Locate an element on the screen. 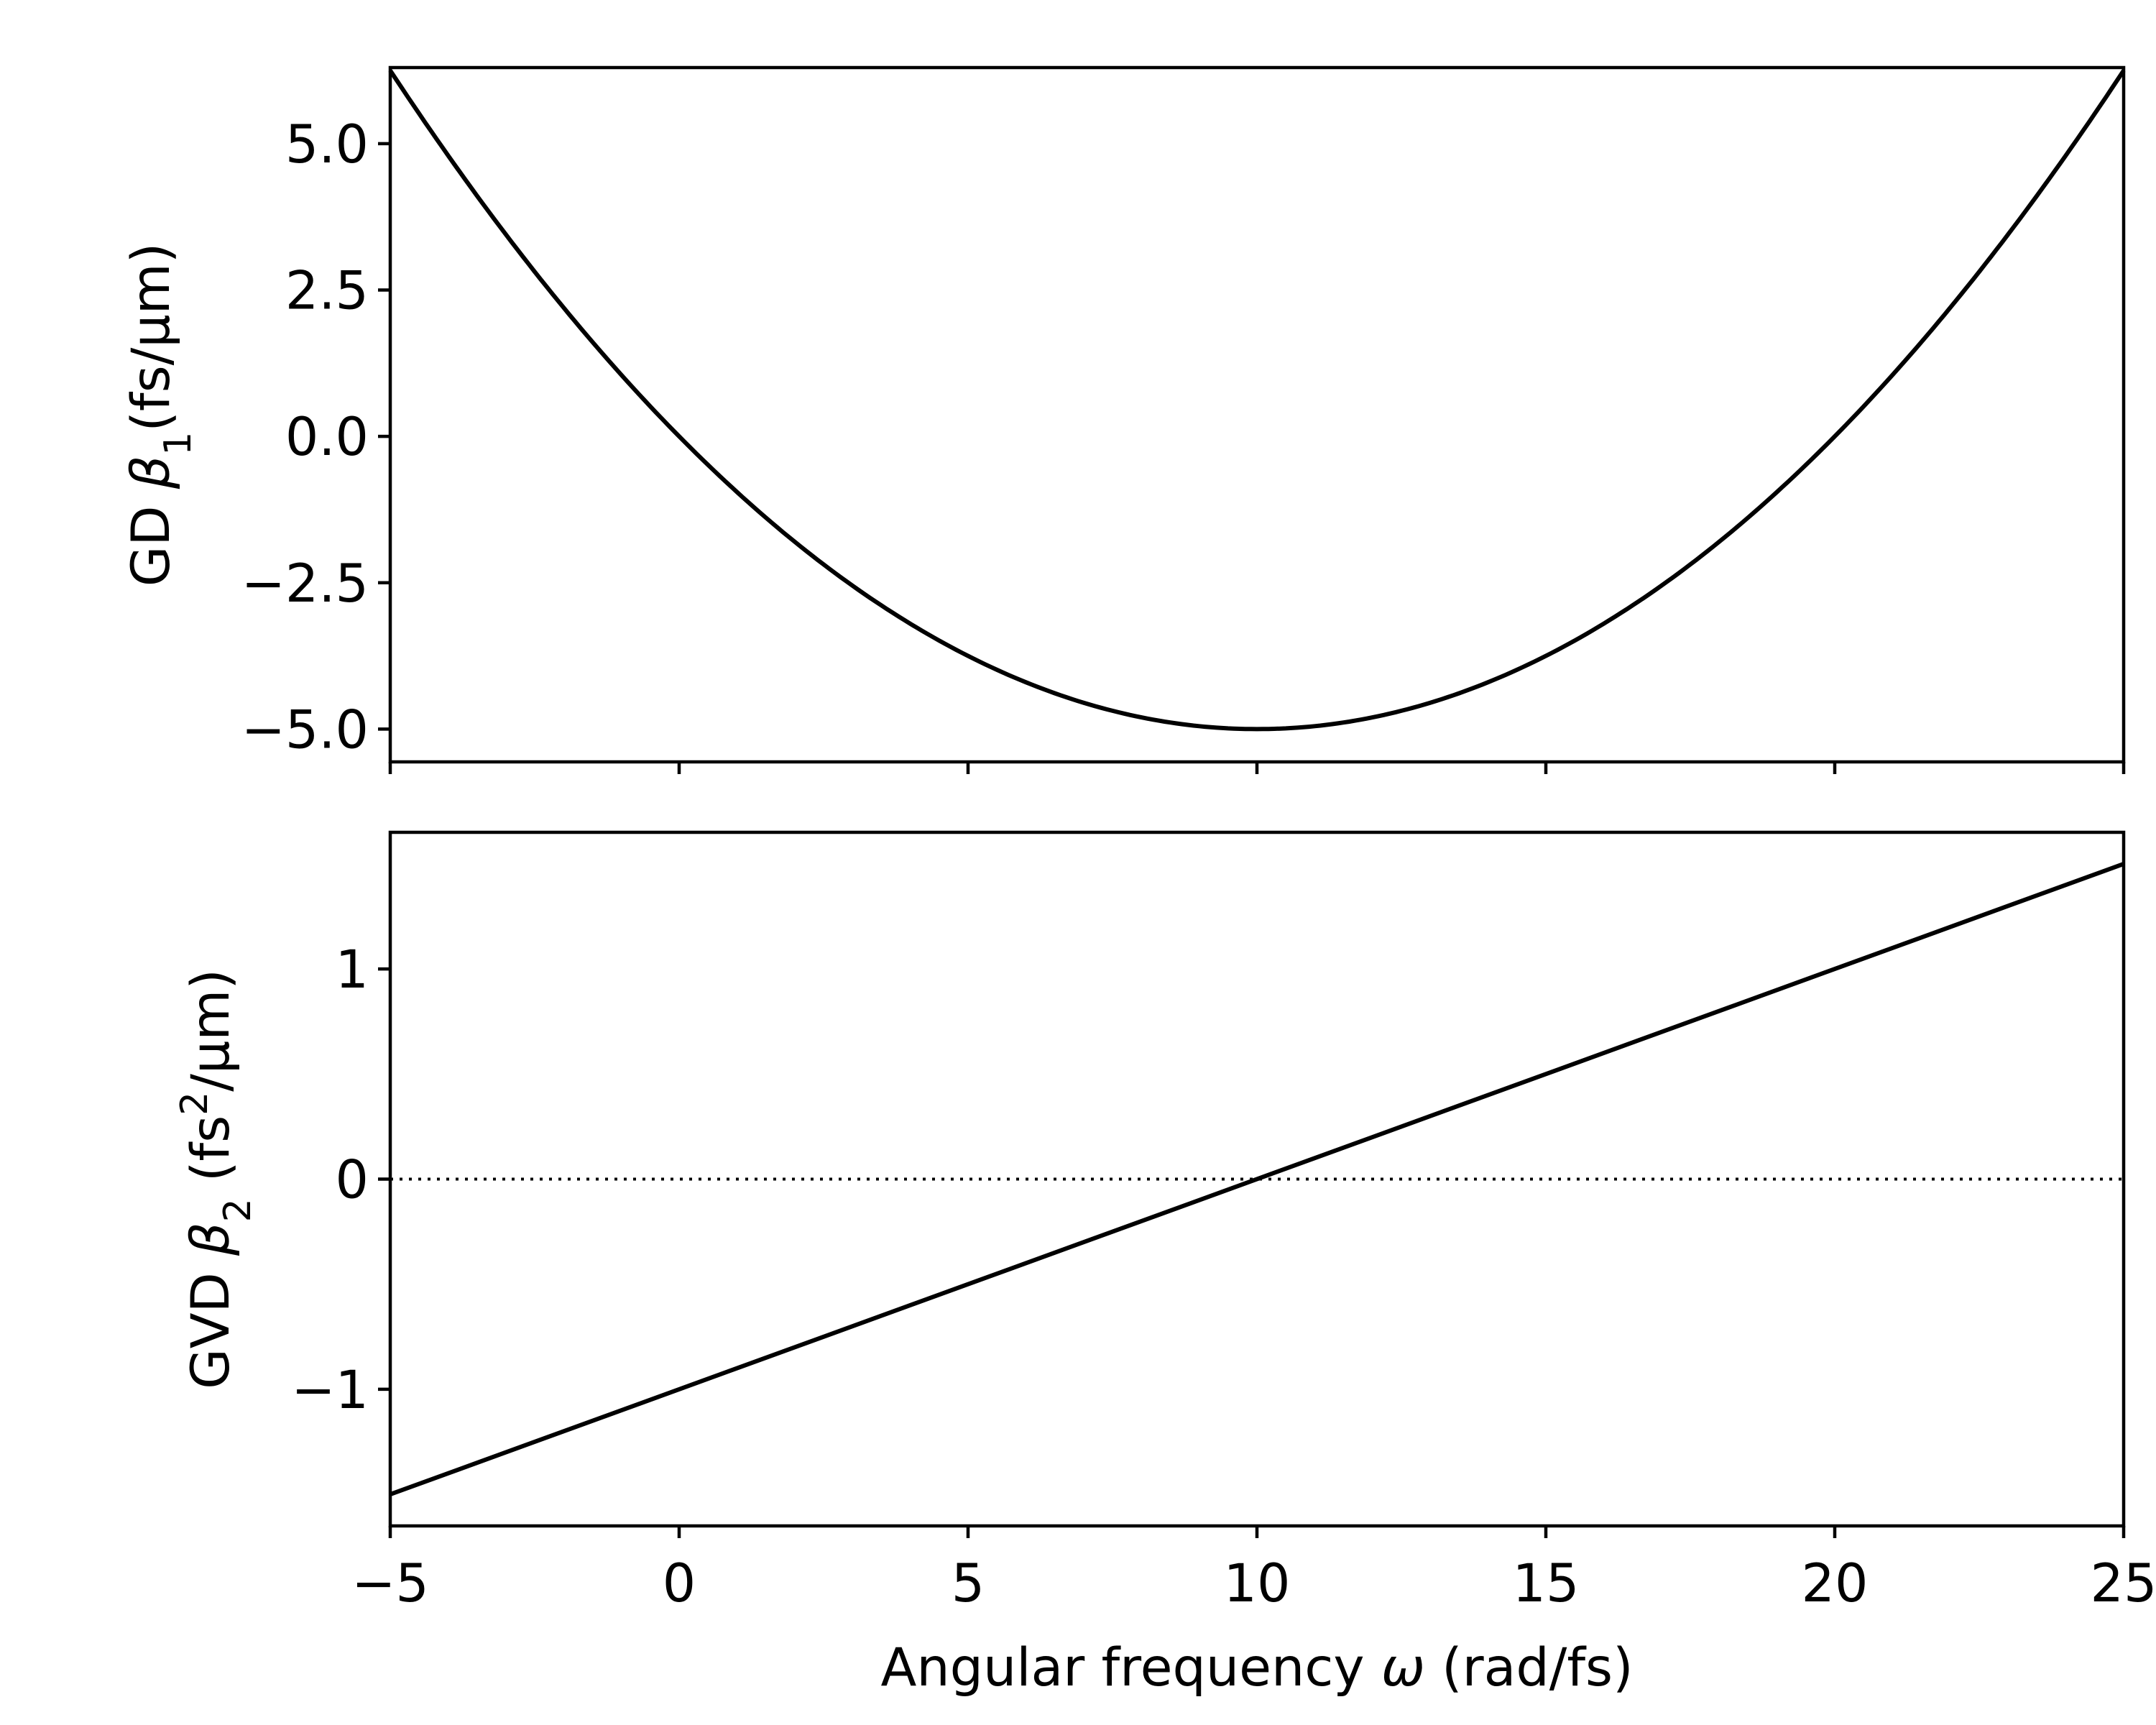 This screenshot has width=2156, height=1725. gd-y-ticks: 5.0 2.5 0.0 −2.5 −5.0 is located at coordinates (316, 437).